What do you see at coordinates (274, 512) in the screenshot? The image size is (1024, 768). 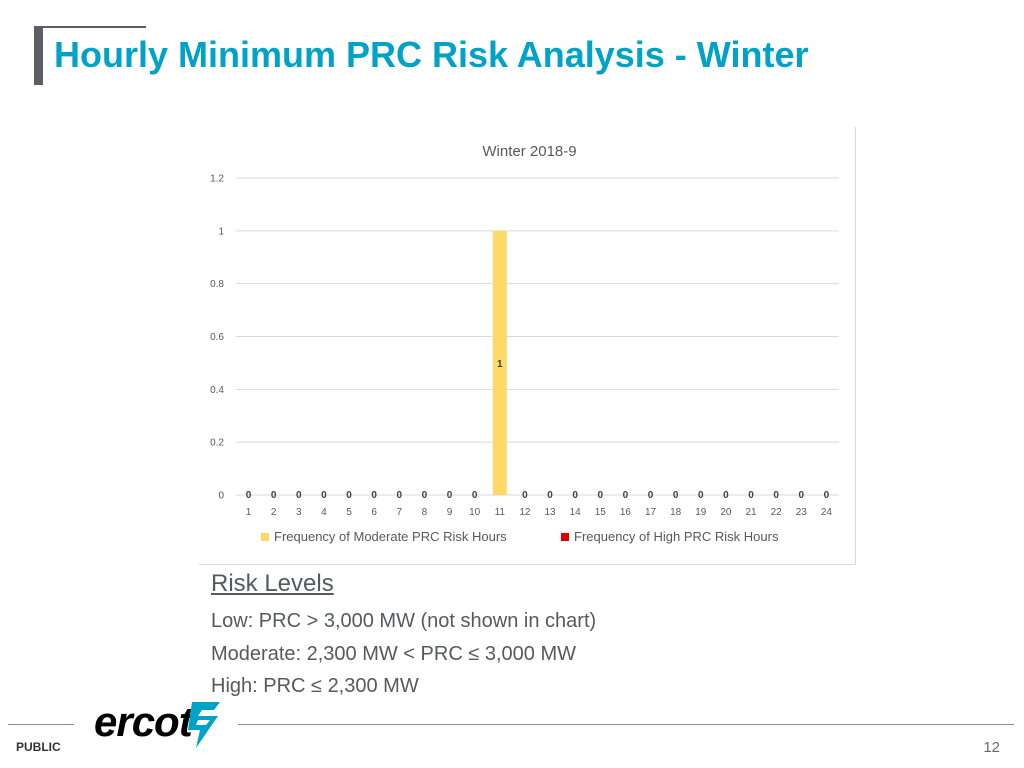 I see `x-tick-label: 2` at bounding box center [274, 512].